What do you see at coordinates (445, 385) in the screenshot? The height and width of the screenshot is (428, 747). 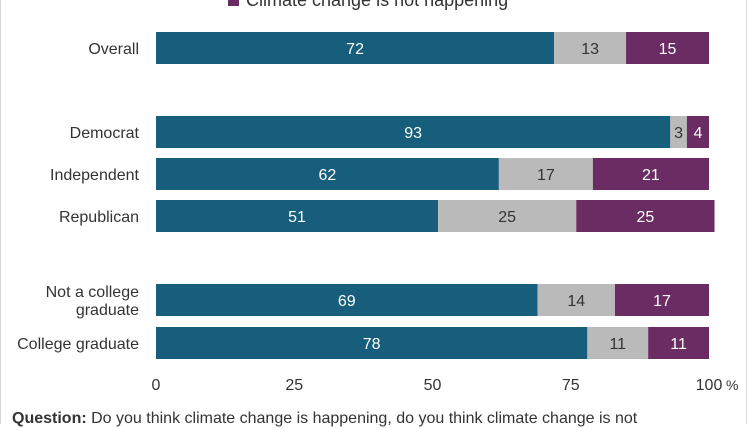 I see `x-axis-ticks: 0 25 50 75 100%` at bounding box center [445, 385].